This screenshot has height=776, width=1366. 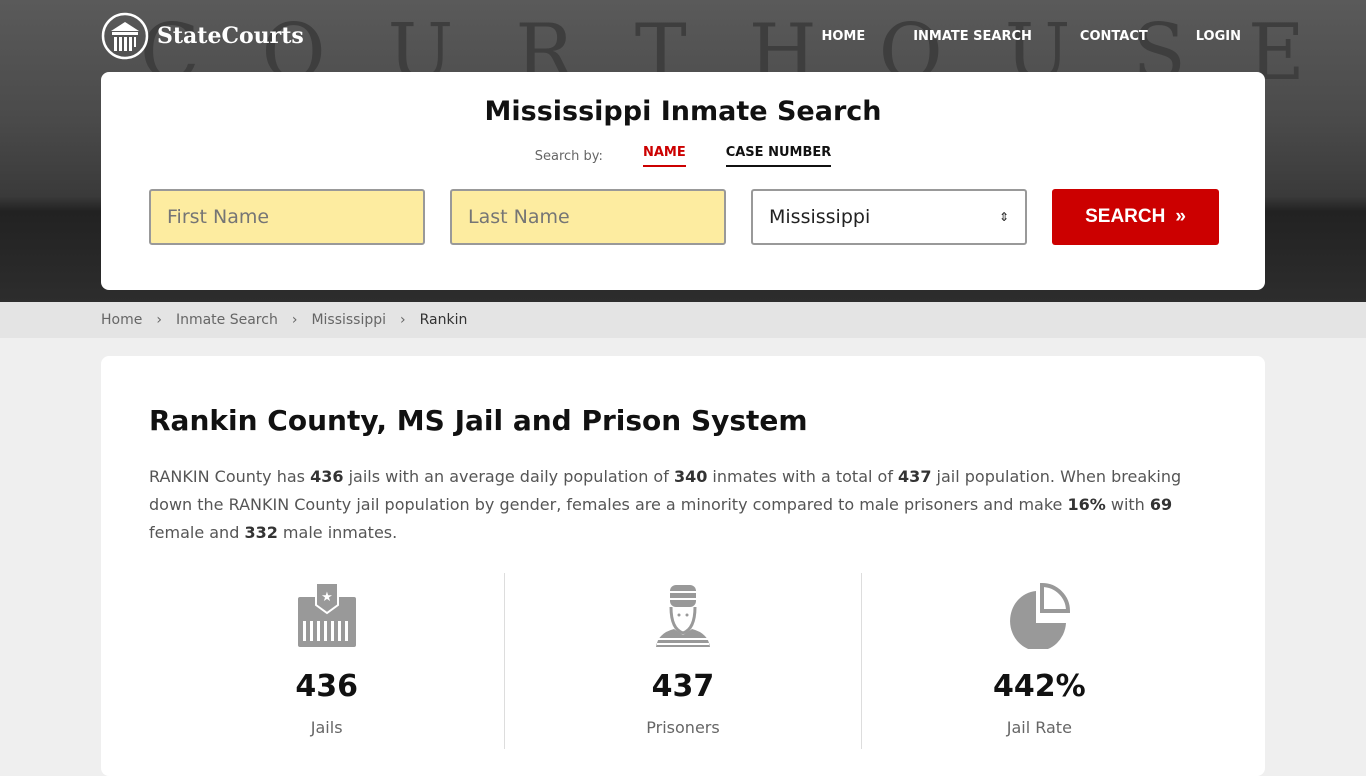 What do you see at coordinates (683, 320) in the screenshot?
I see `breadcrumb: Home › Inmate Search › Mississippi › Rankin` at bounding box center [683, 320].